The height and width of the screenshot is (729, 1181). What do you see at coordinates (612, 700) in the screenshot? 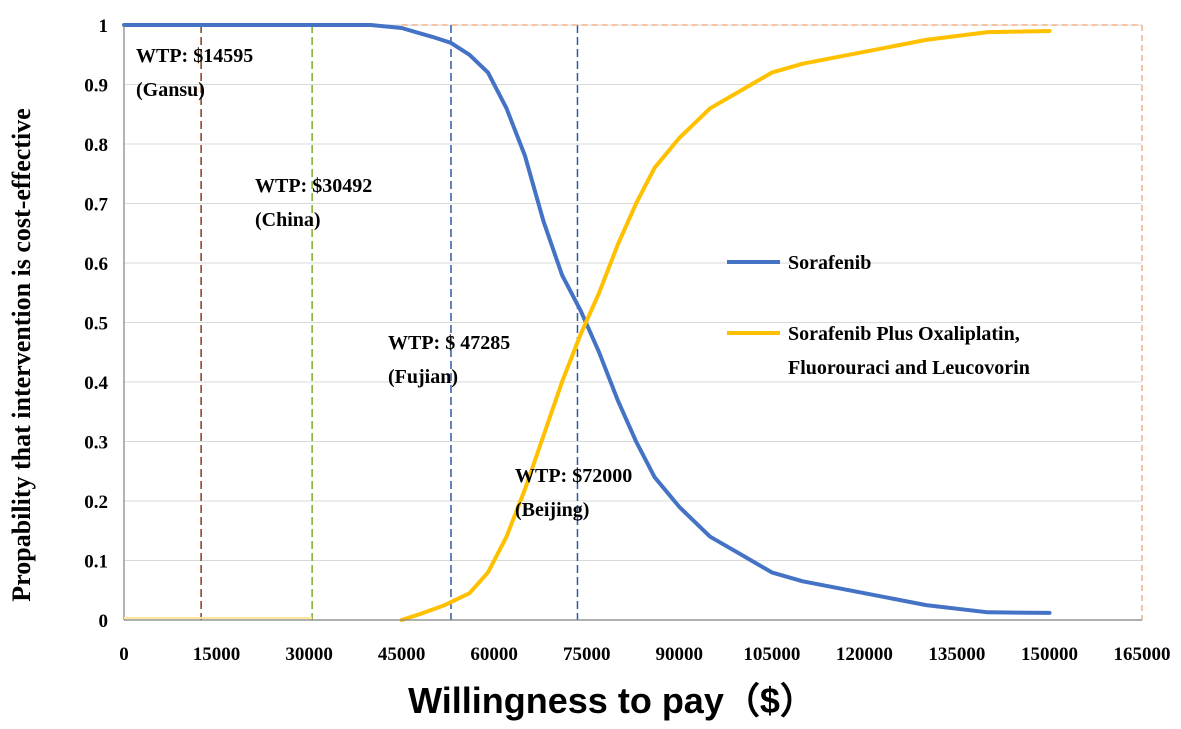
I see `x-axis-title: Willingness to pay（$）` at bounding box center [612, 700].